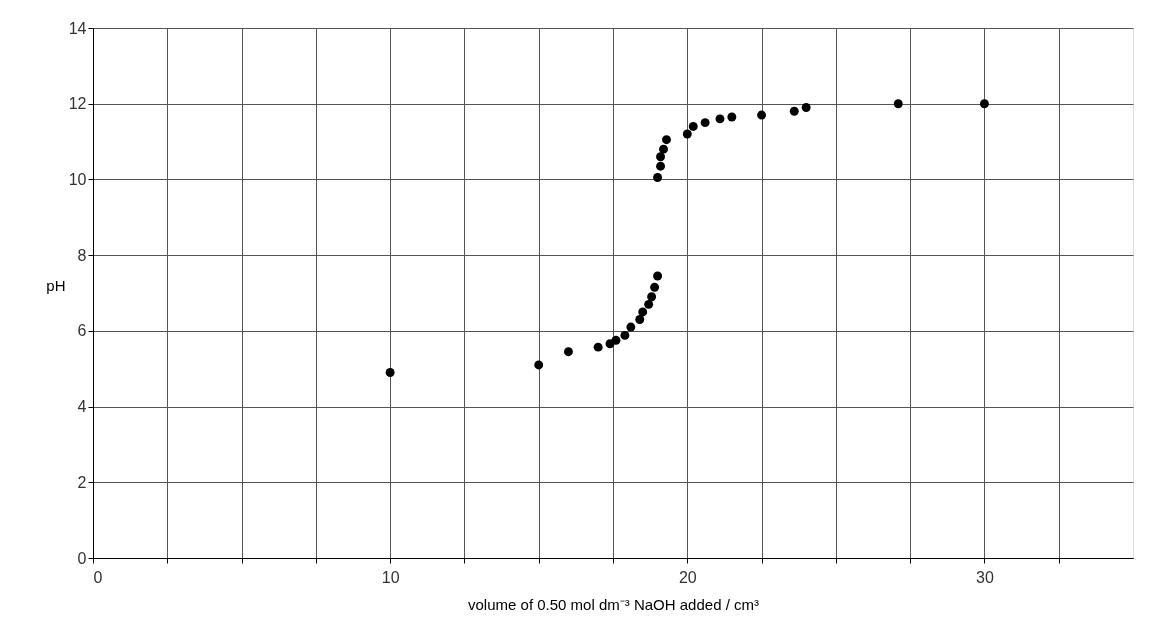  I want to click on x-tick-label: 30, so click(985, 577).